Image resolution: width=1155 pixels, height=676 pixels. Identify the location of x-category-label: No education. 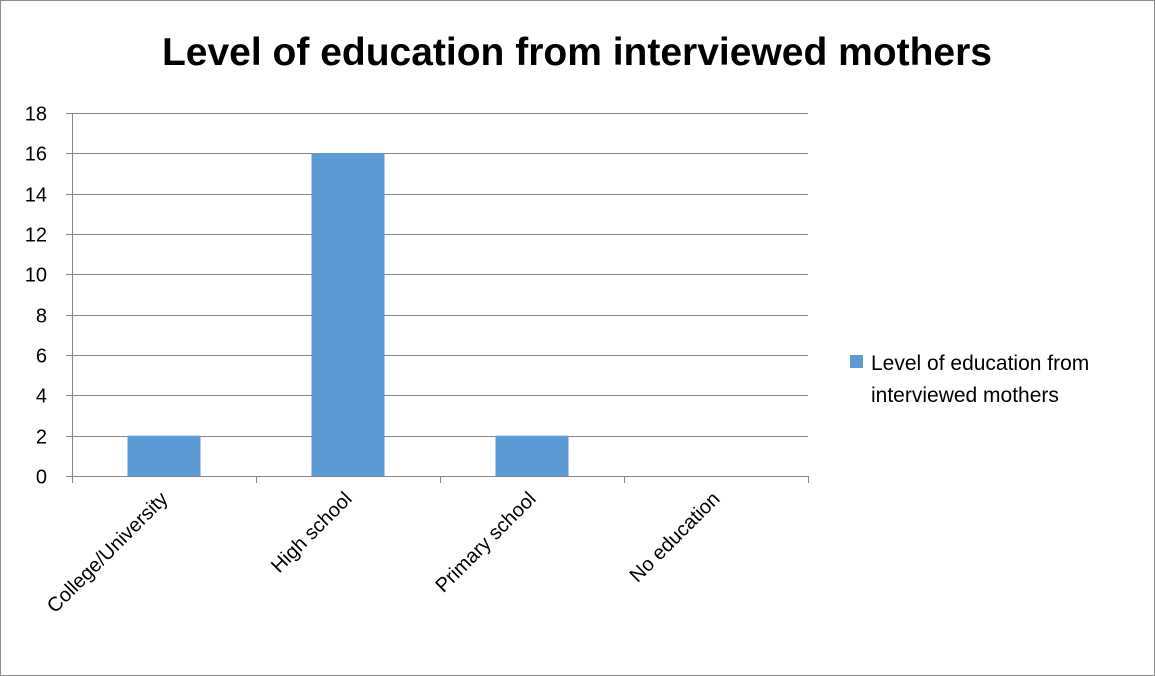
(675, 537).